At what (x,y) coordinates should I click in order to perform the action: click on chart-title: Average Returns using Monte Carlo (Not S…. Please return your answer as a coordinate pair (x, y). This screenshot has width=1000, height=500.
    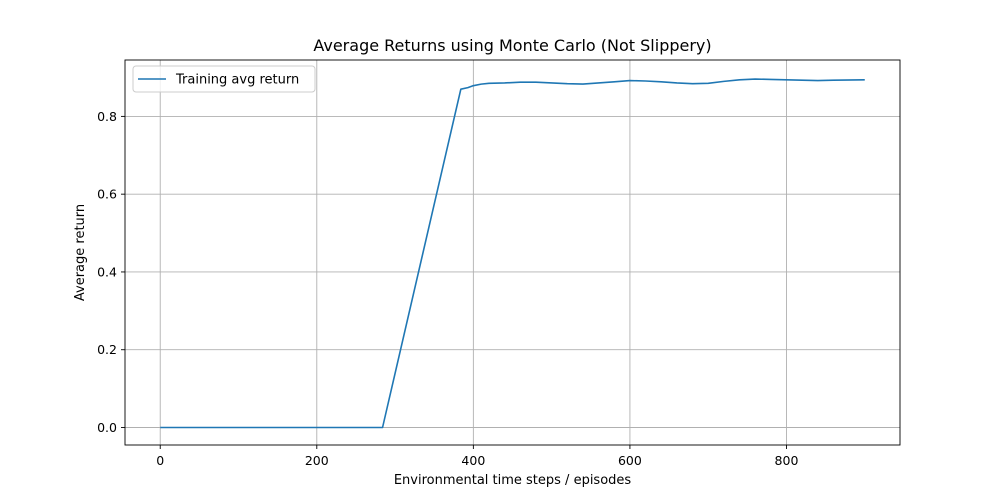
    Looking at the image, I should click on (512, 45).